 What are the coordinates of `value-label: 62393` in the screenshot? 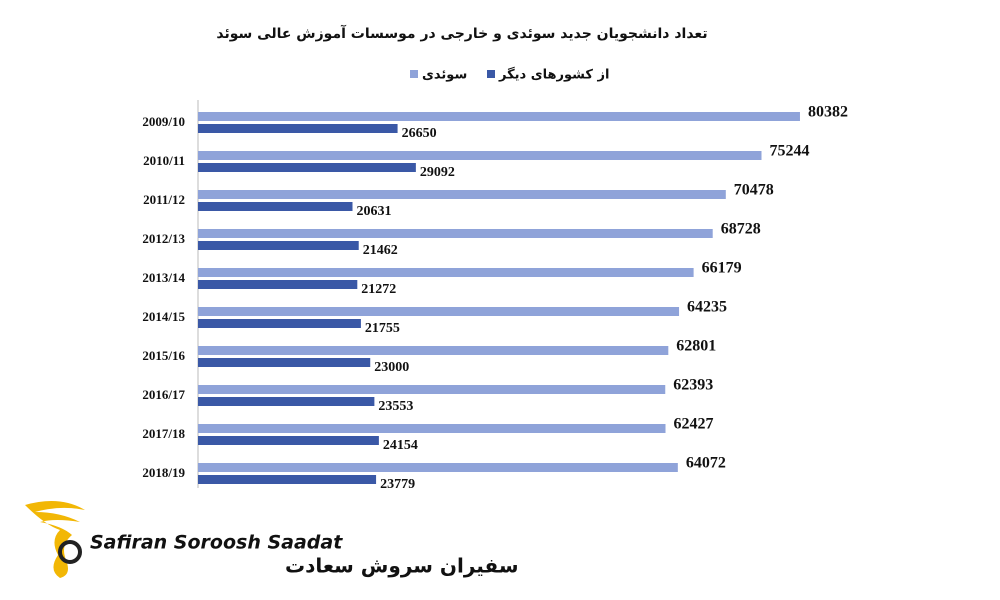 It's located at (693, 385).